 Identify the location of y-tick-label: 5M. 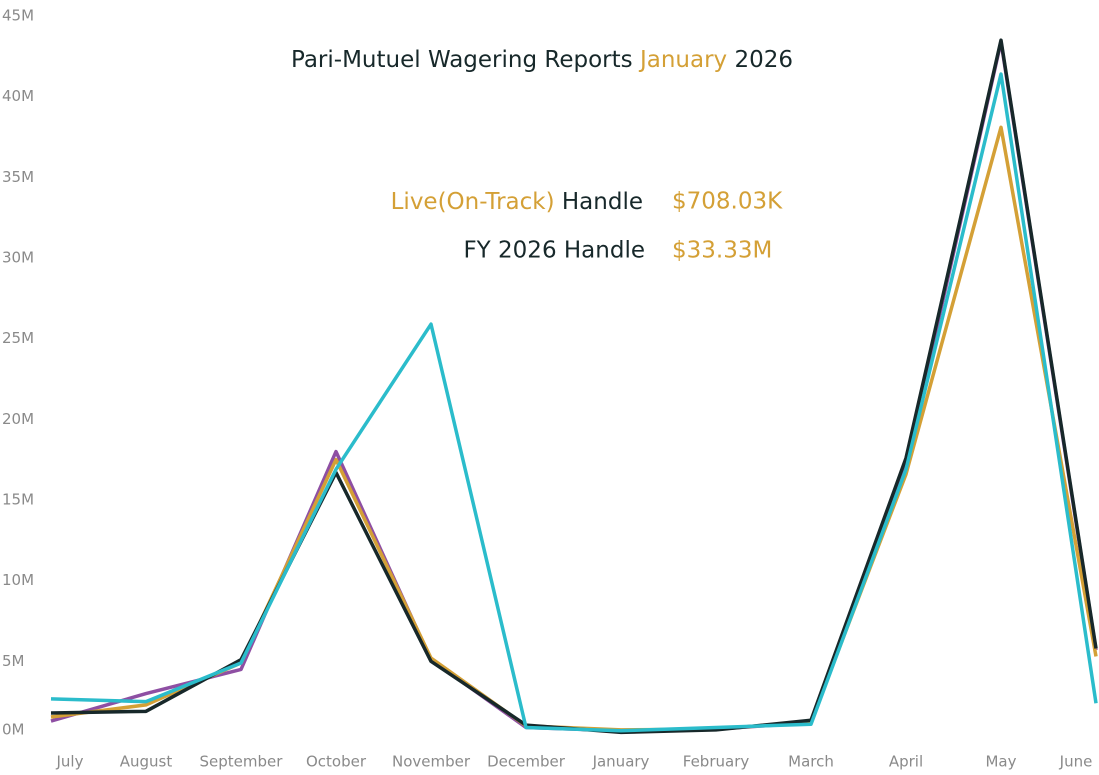
(13, 661).